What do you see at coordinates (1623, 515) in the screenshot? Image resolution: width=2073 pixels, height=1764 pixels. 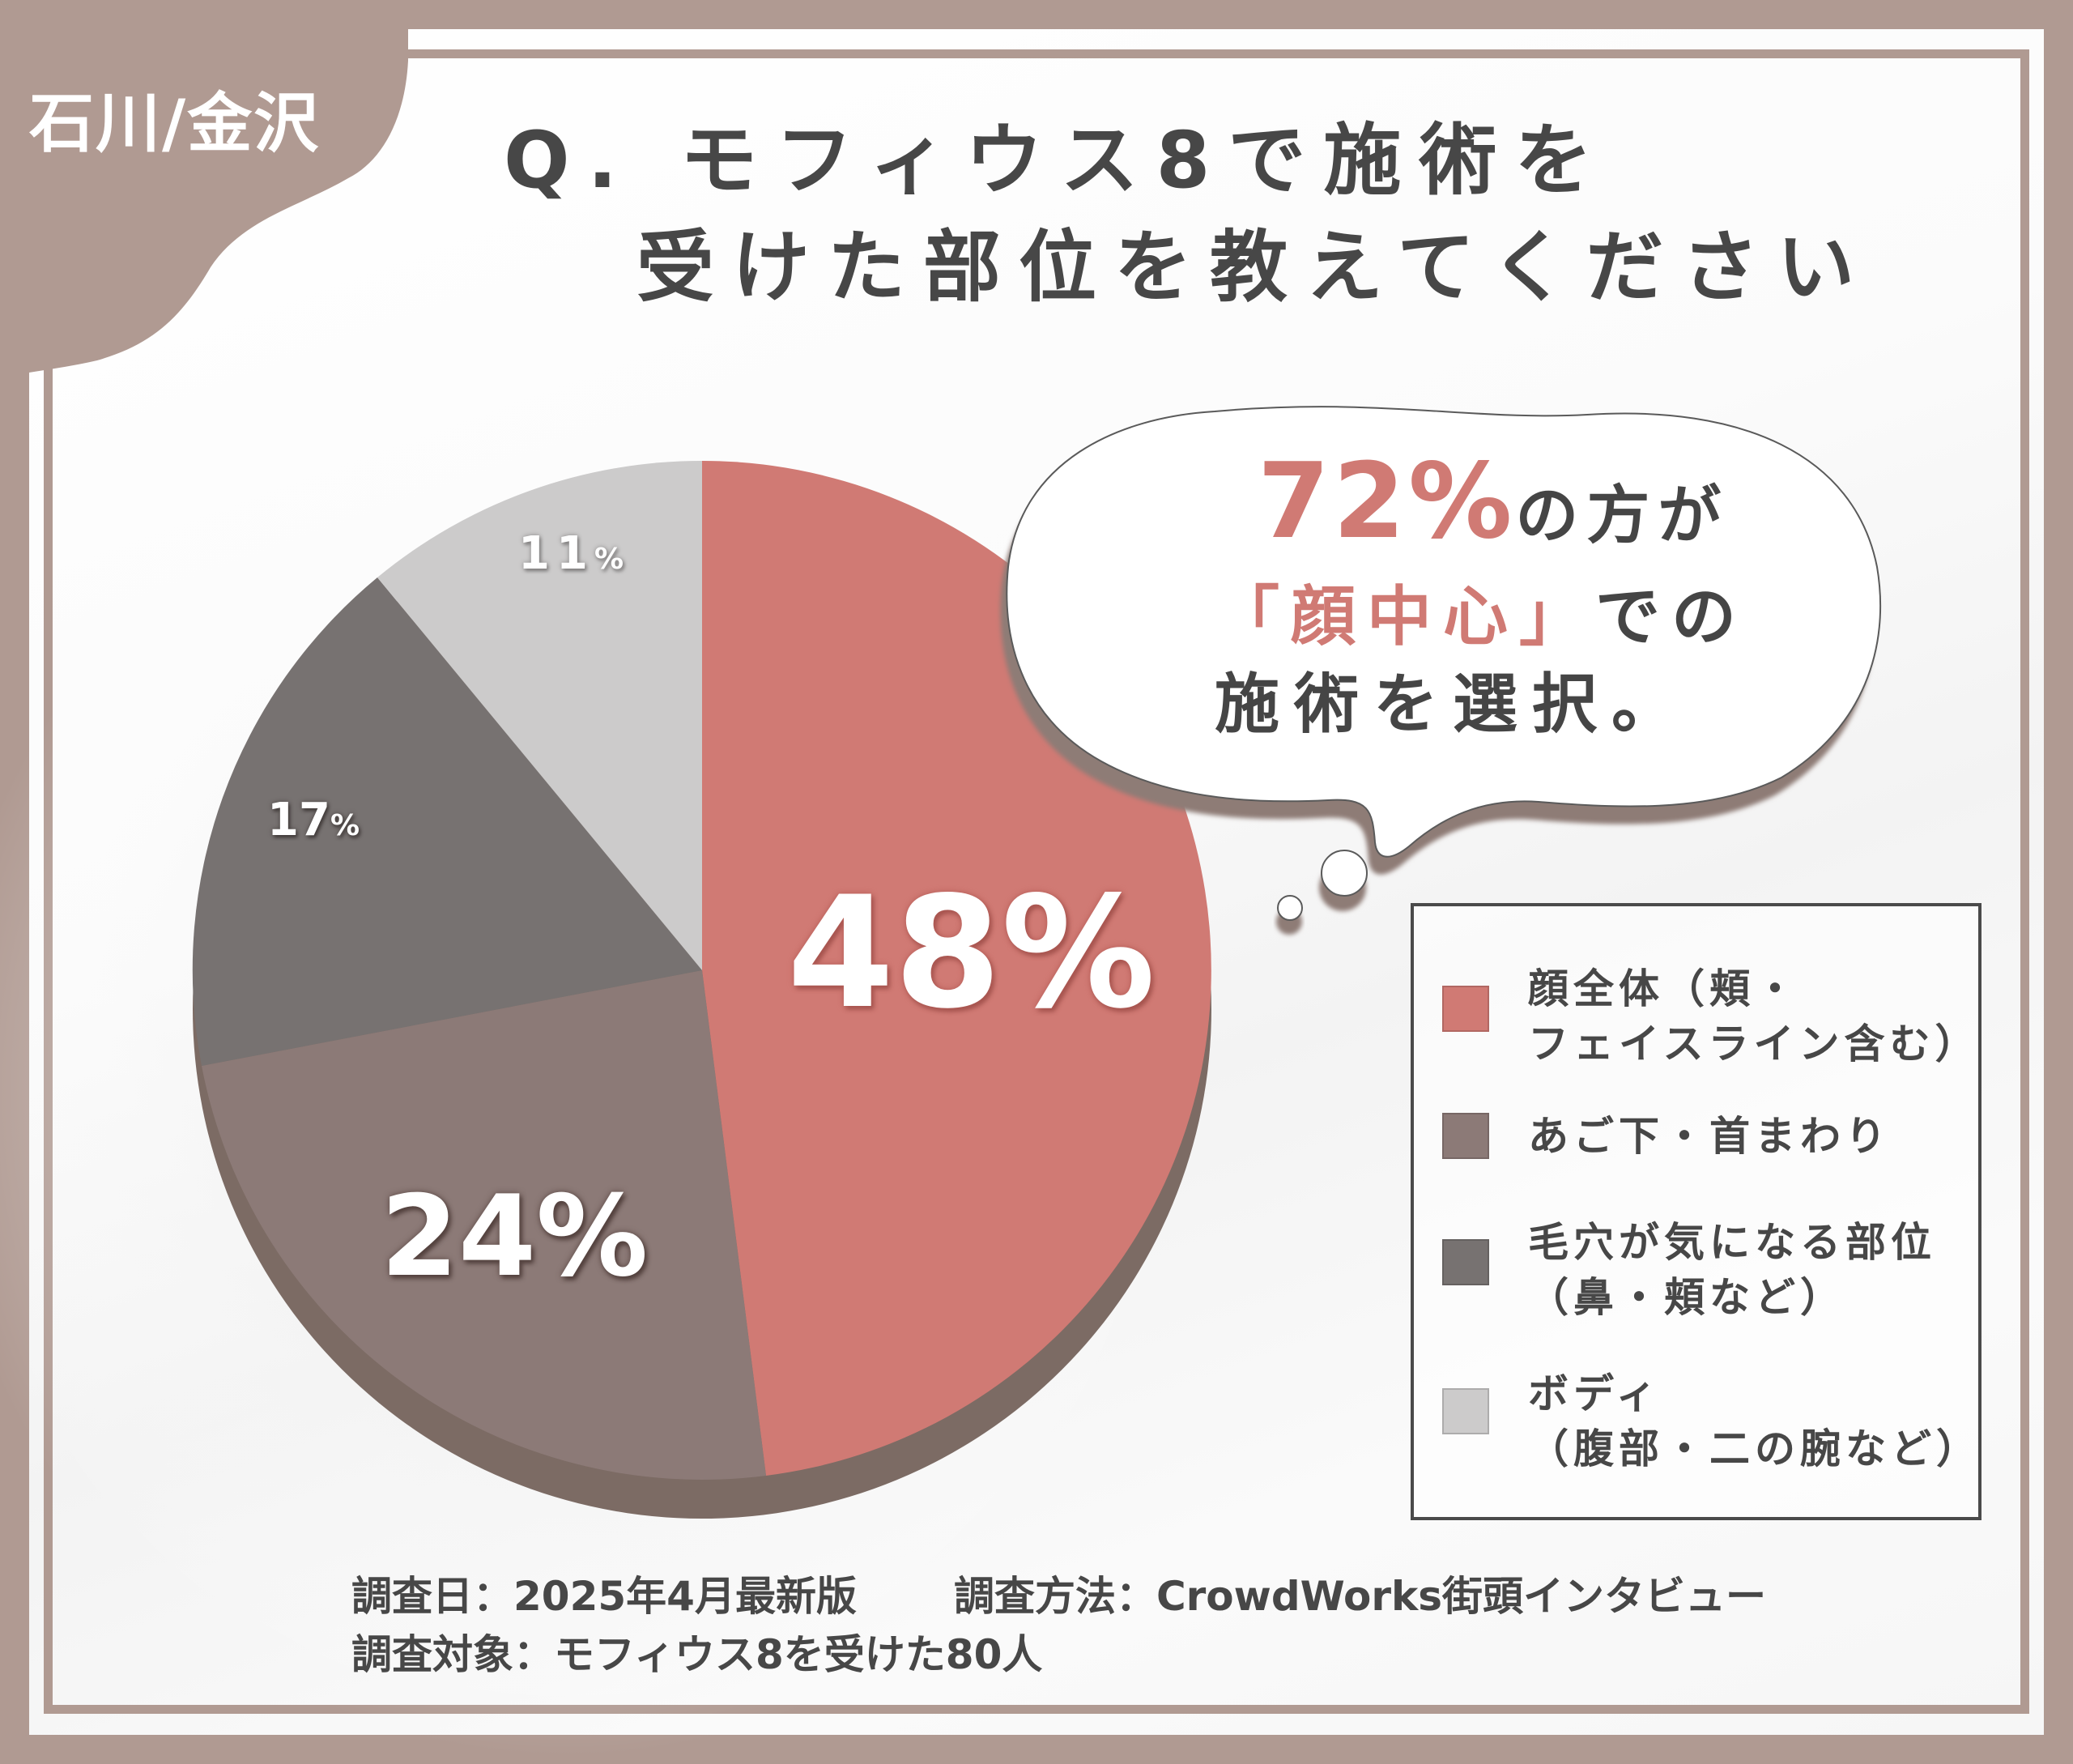 I see `callout-line1-rest: の方が` at bounding box center [1623, 515].